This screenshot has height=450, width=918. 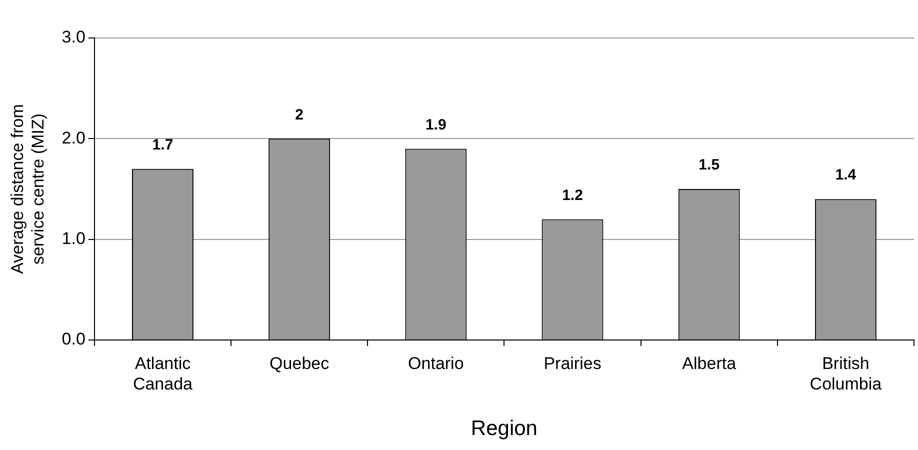 What do you see at coordinates (300, 363) in the screenshot?
I see `x-tick-label: Quebec` at bounding box center [300, 363].